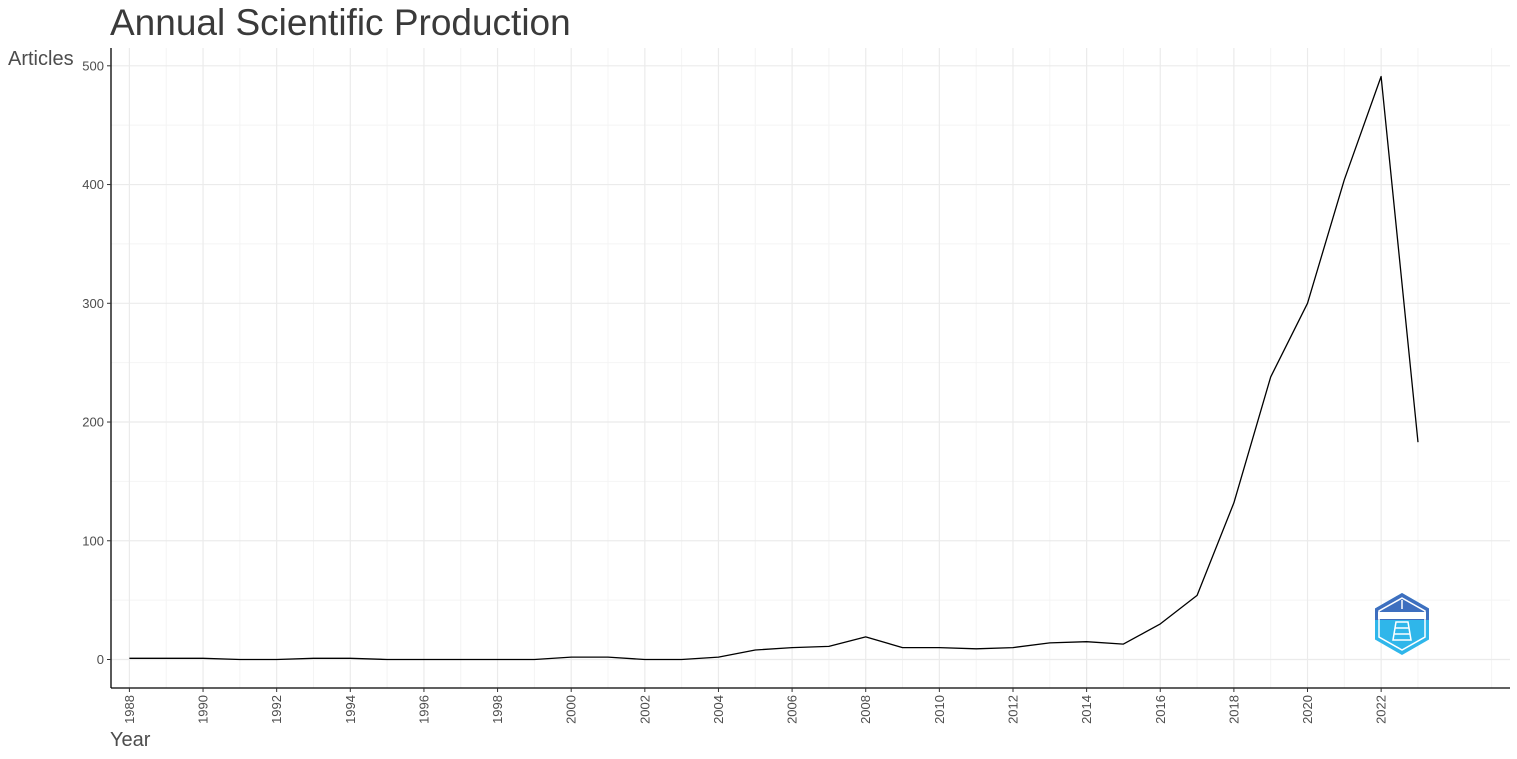 The width and height of the screenshot is (1517, 759). Describe the element at coordinates (41, 59) in the screenshot. I see `y-axis-label: Articles` at that location.